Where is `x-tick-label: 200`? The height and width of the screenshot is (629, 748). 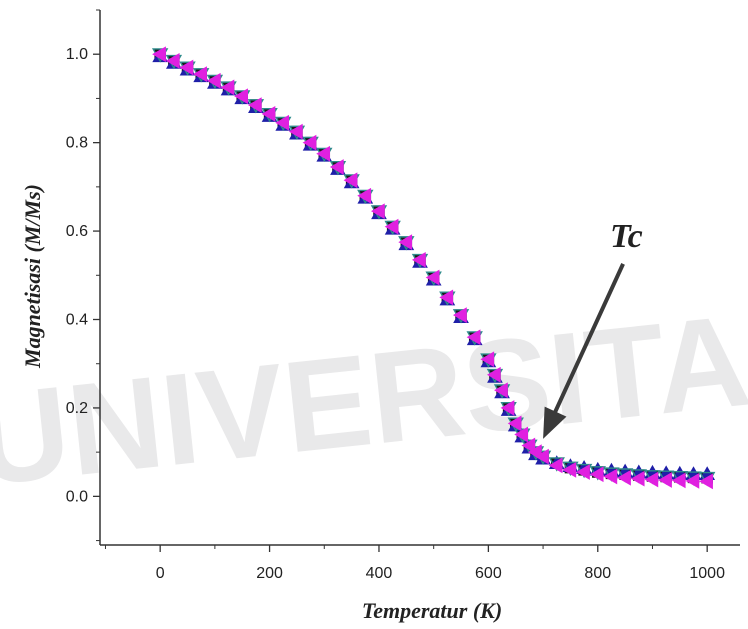
x-tick-label: 200 is located at coordinates (269, 573).